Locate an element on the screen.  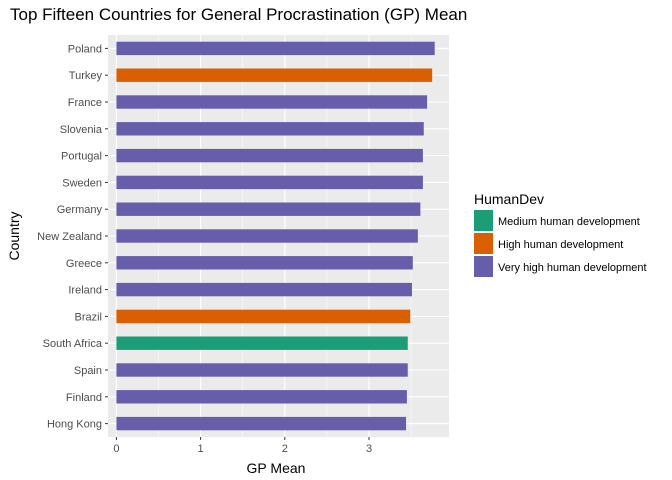
legend-label: Very high human development is located at coordinates (572, 268).